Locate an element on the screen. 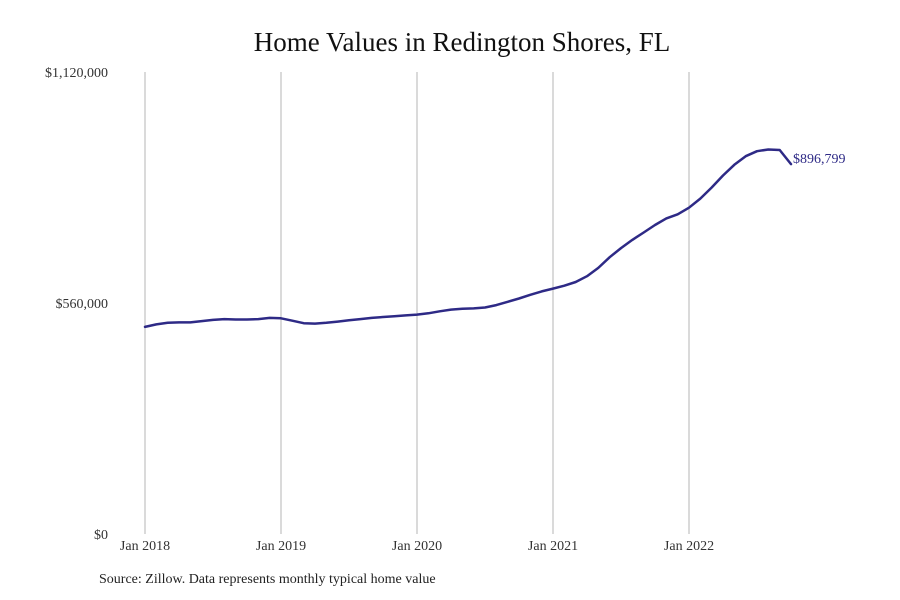  x-tick-label: Jan 2021 is located at coordinates (553, 546).